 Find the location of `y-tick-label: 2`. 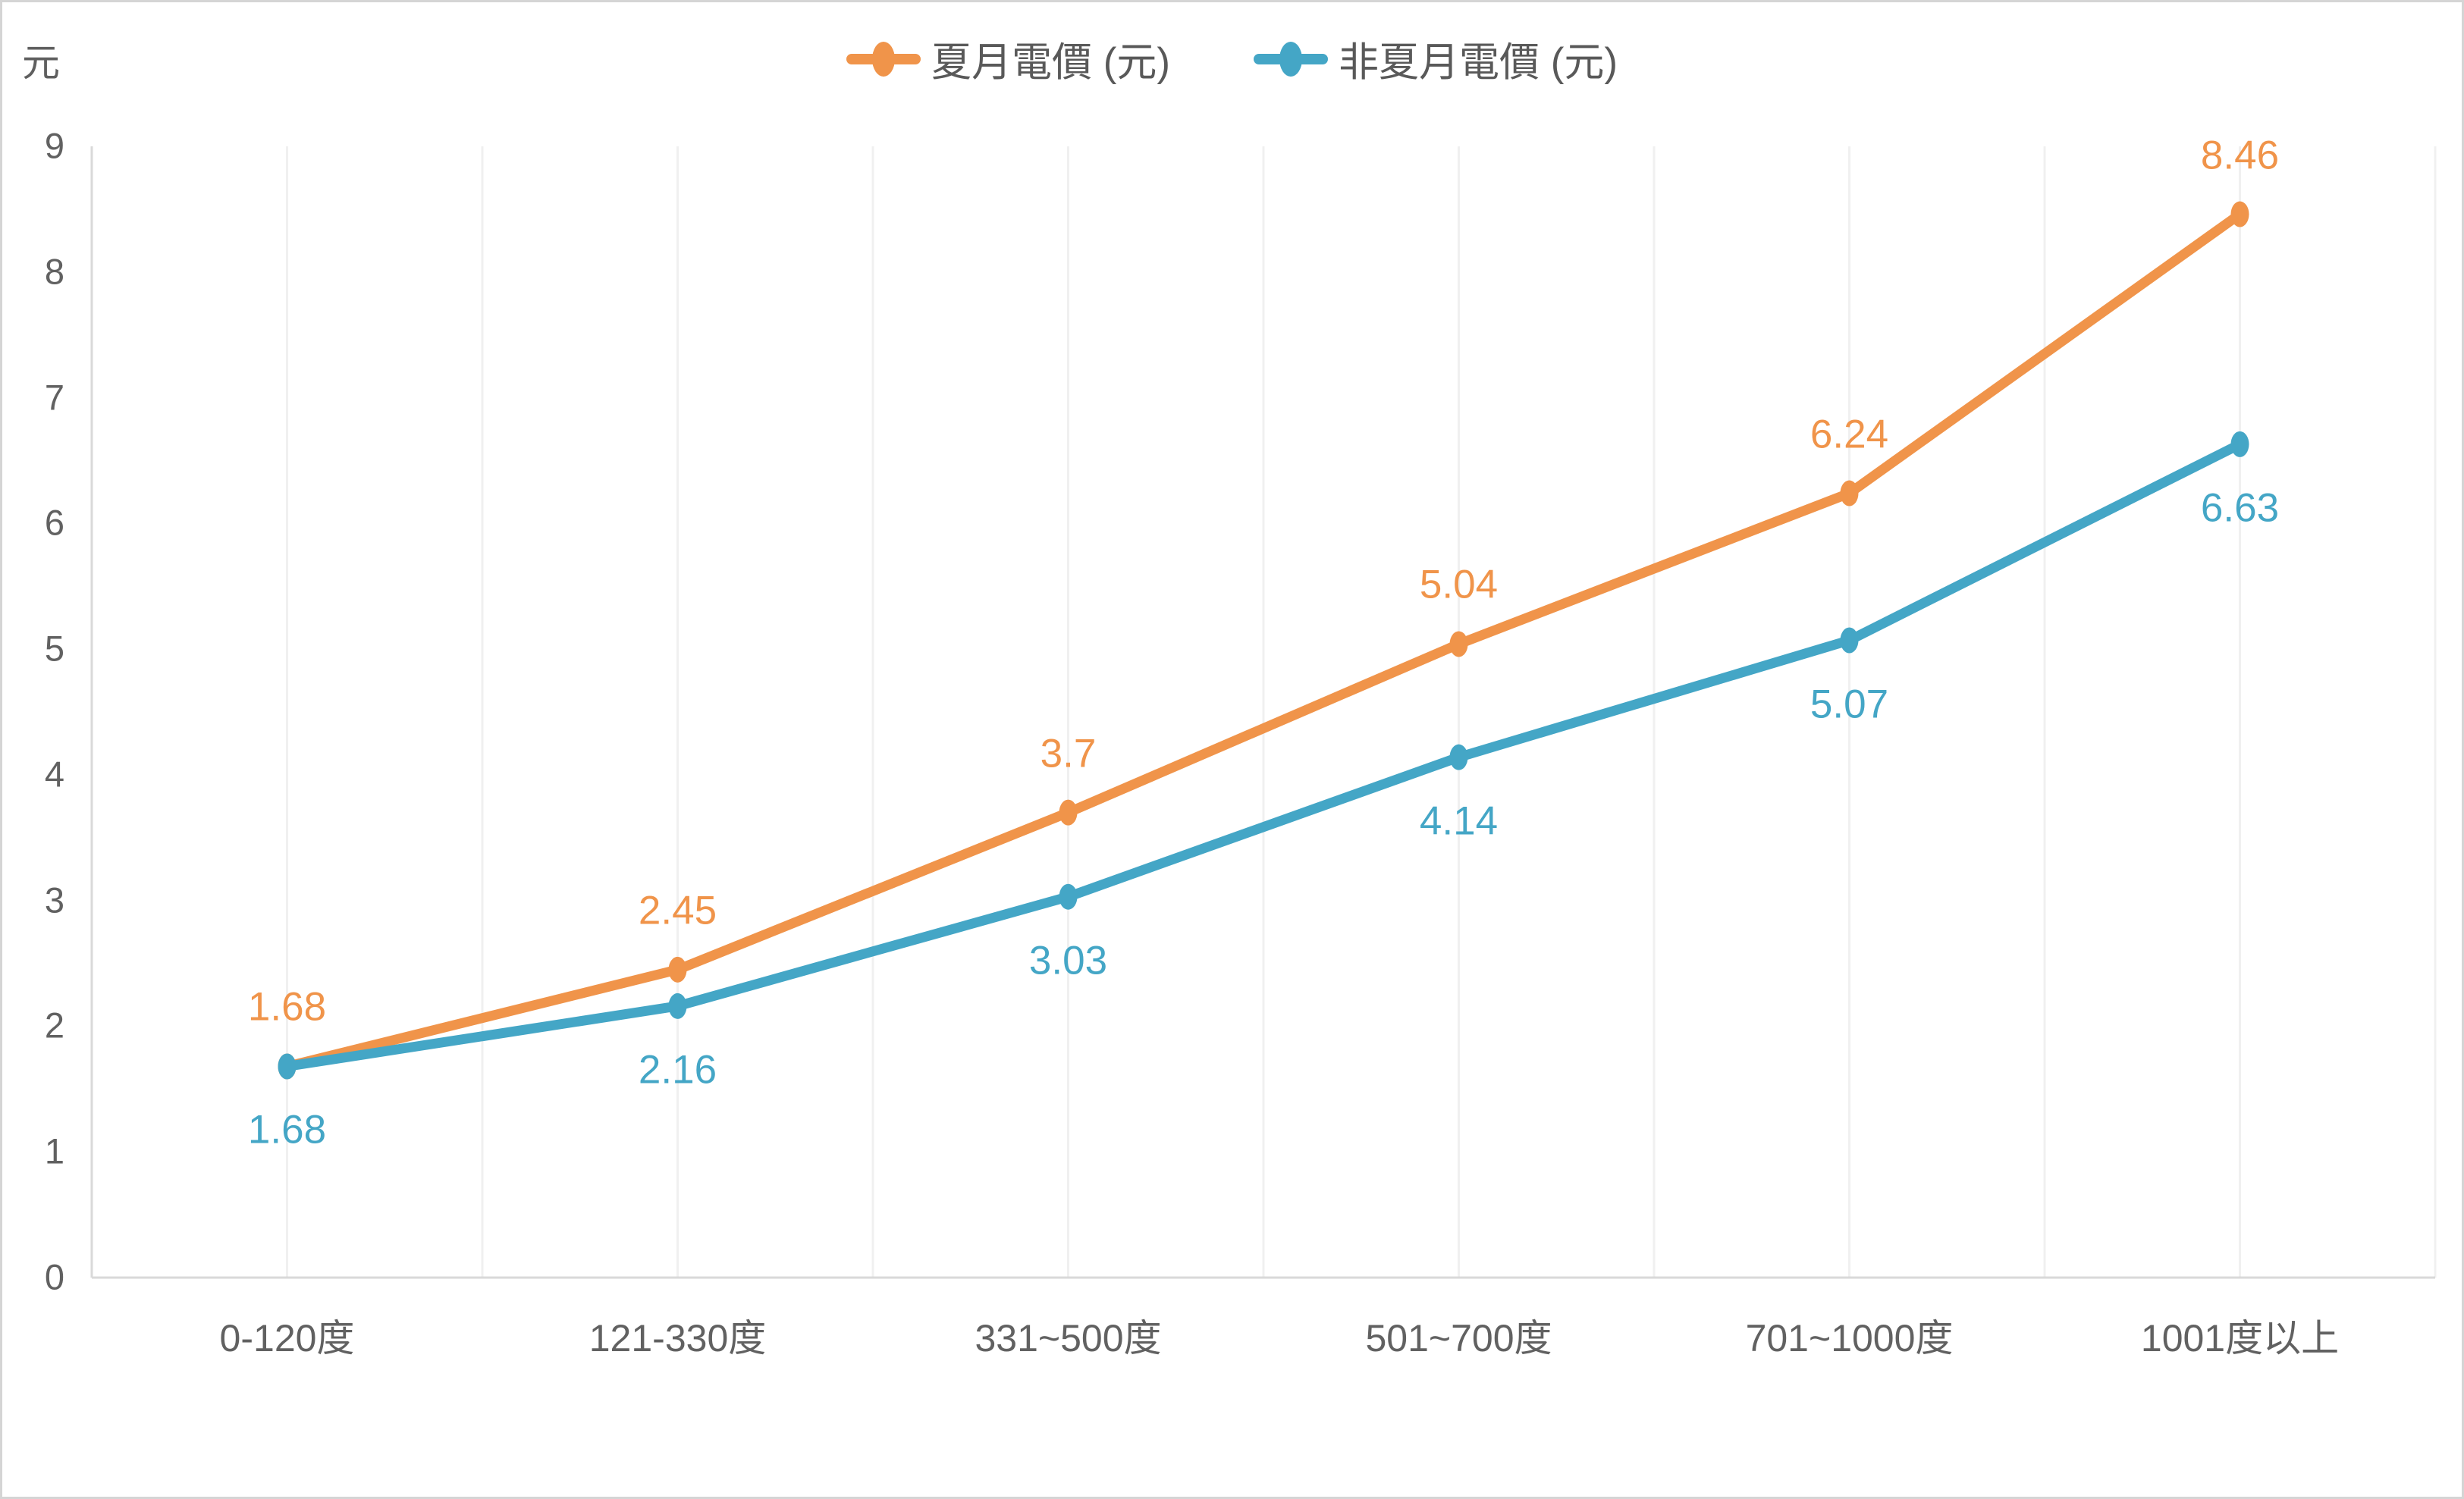

y-tick-label: 2 is located at coordinates (54, 1025).